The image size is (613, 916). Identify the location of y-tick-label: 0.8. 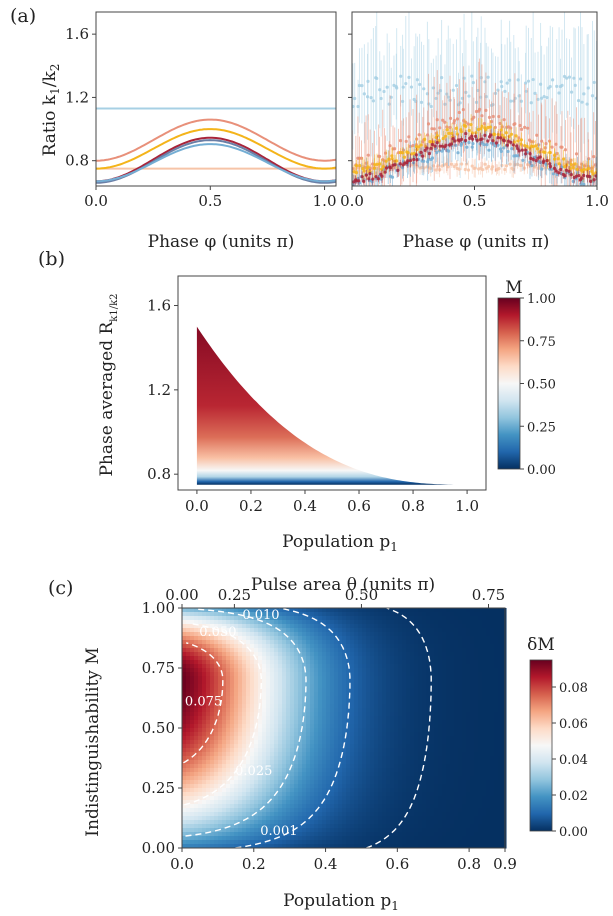
(77, 161).